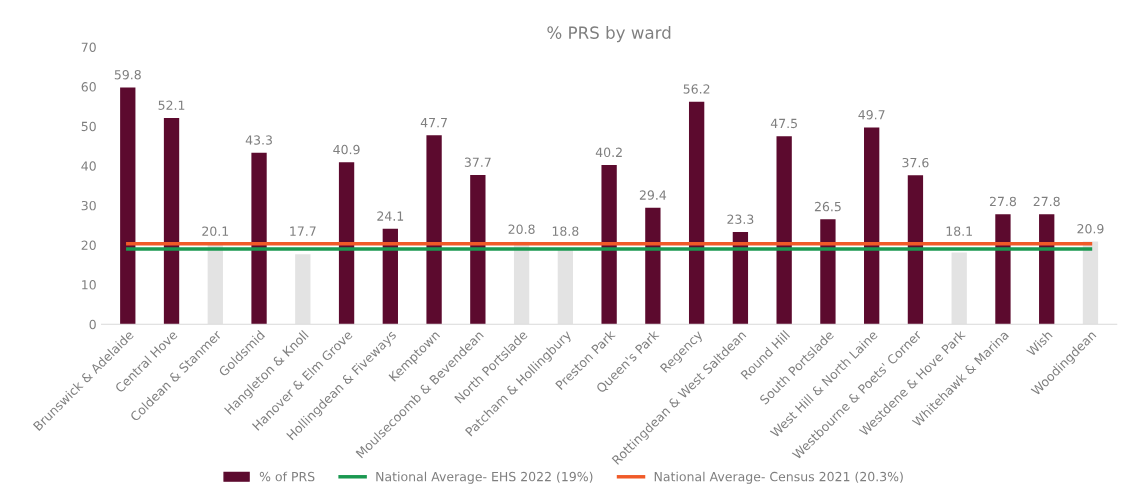 The image size is (1128, 495). Describe the element at coordinates (171, 105) in the screenshot. I see `data-label: 52.1` at that location.